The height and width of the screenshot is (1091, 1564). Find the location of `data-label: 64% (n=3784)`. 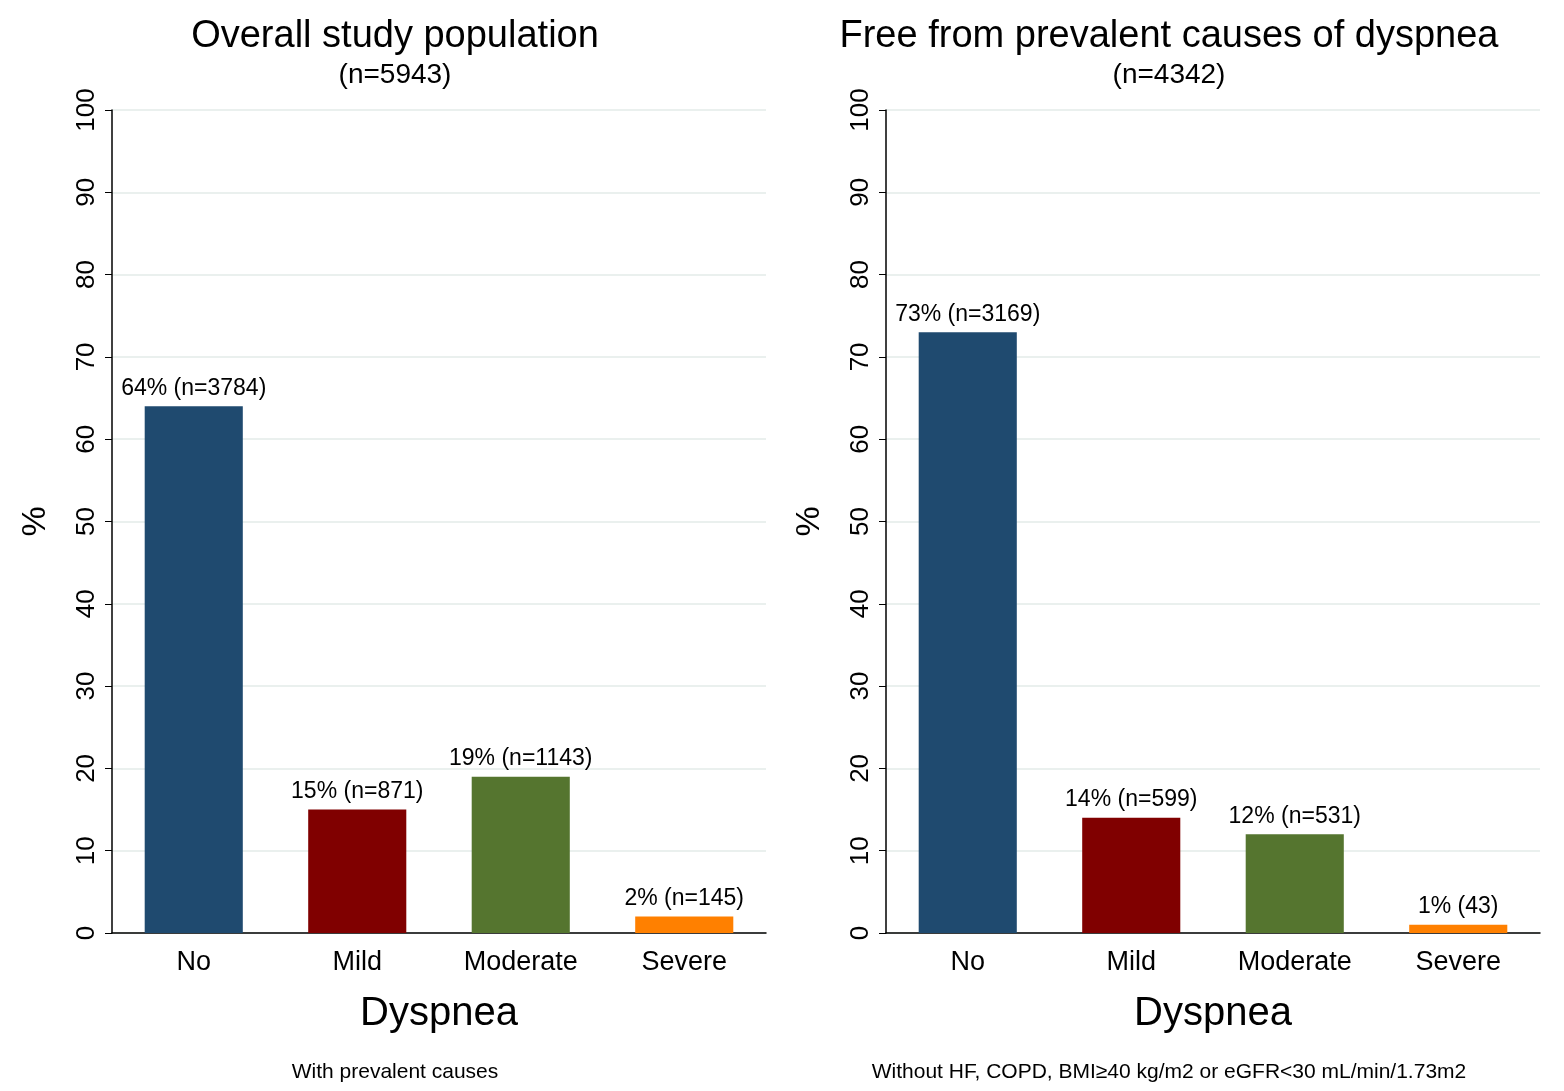

data-label: 64% (n=3784) is located at coordinates (194, 386).